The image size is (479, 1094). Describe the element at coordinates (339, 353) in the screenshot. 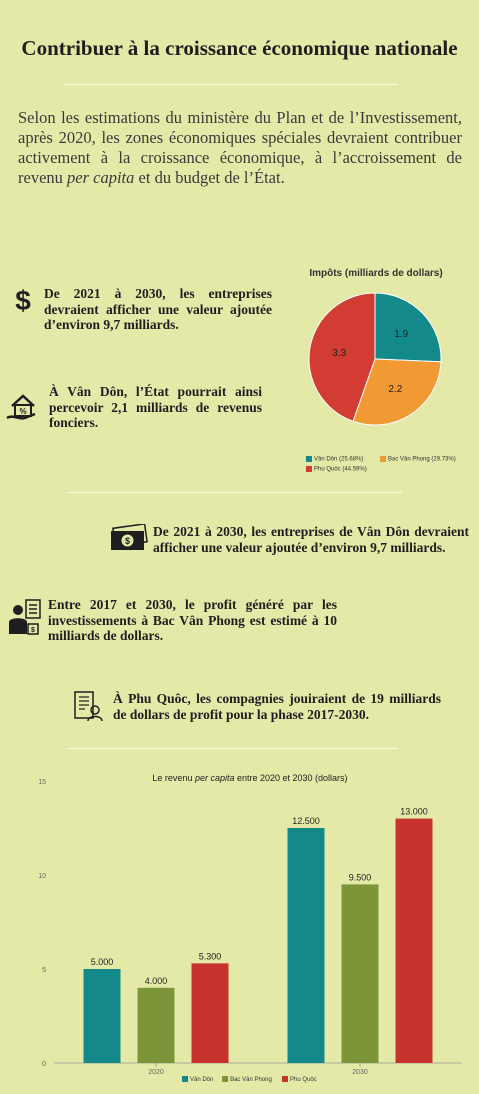

I see `pie-value-label: 3.3` at that location.